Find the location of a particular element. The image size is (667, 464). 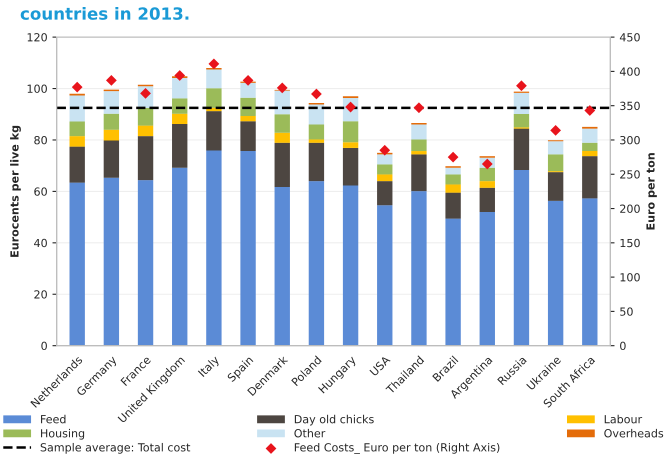

y2-axis-title: Euro per ton is located at coordinates (651, 191).